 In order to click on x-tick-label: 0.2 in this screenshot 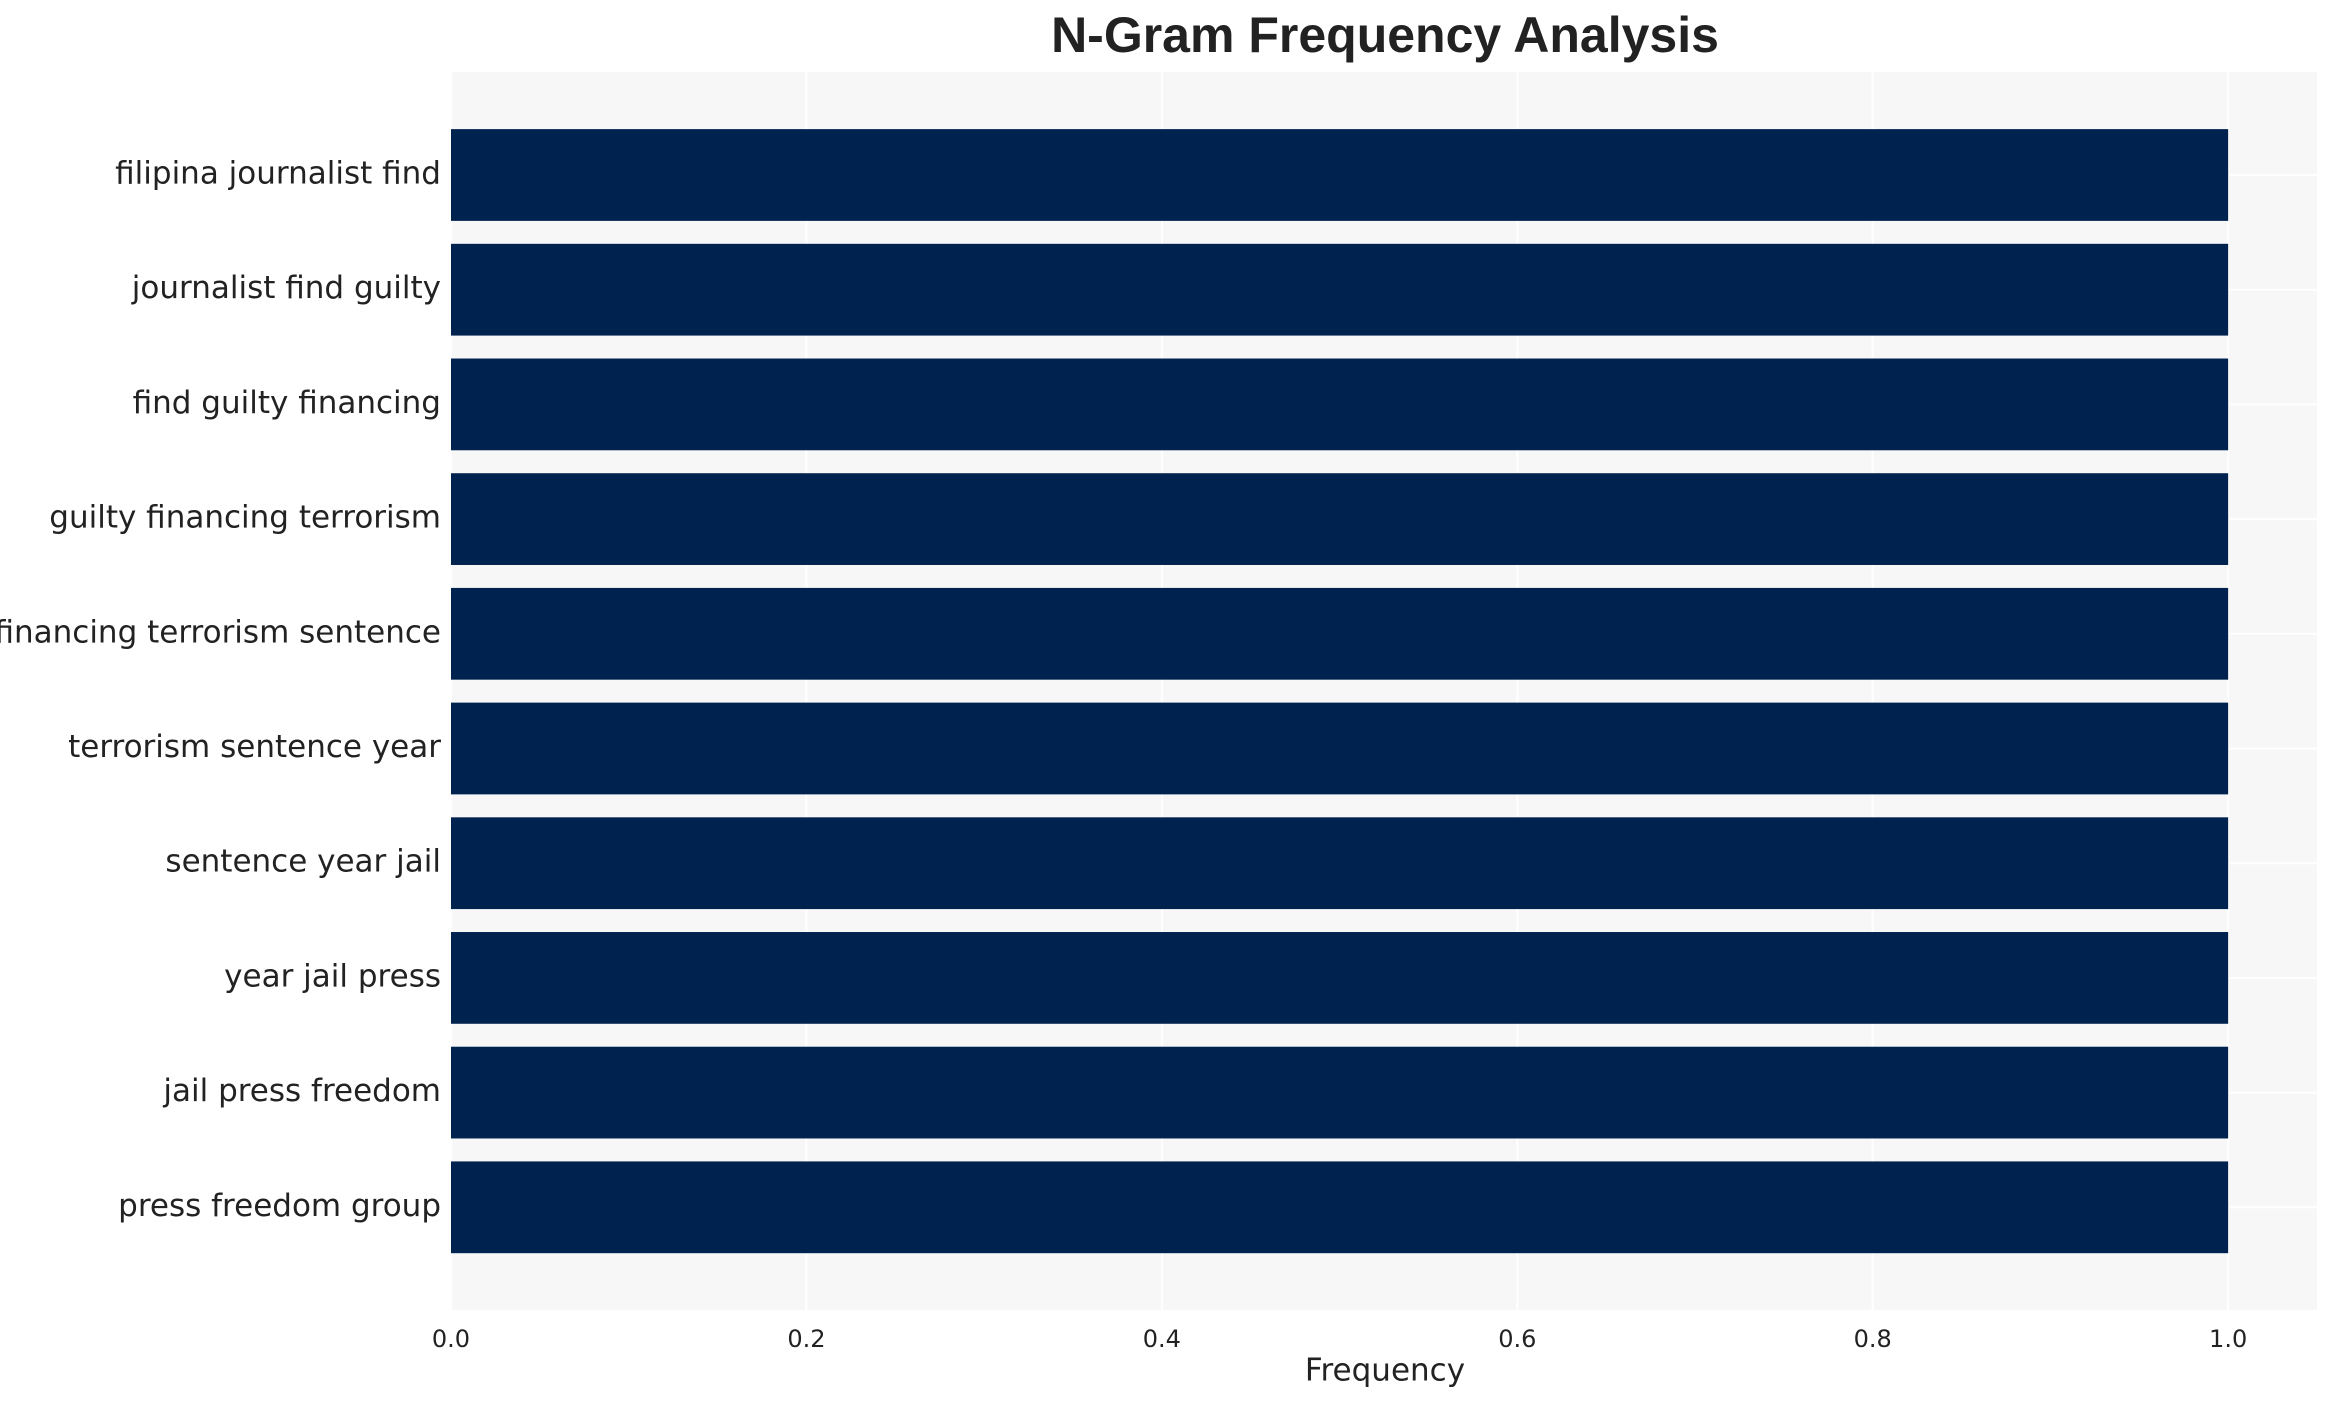, I will do `click(806, 1339)`.